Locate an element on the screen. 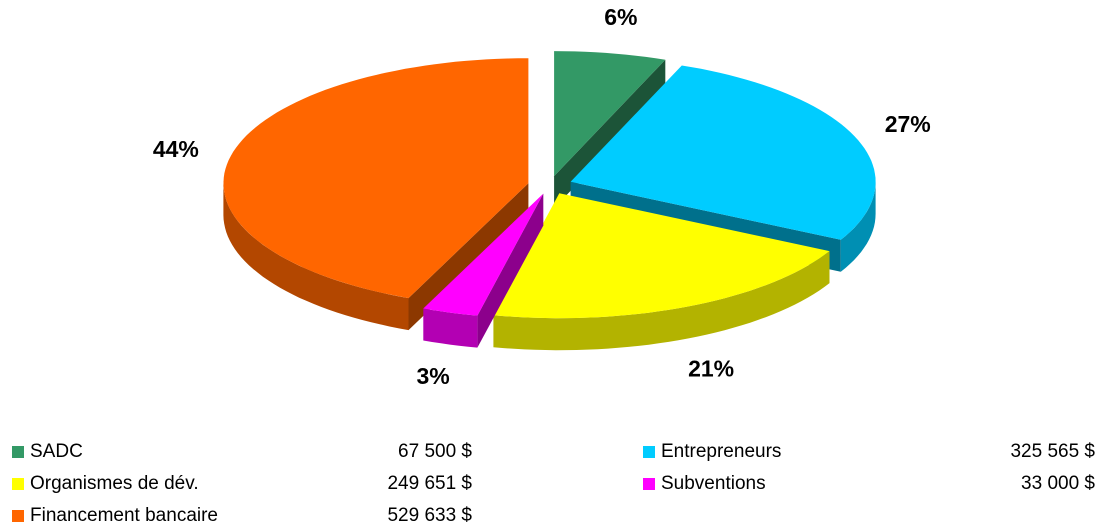 This screenshot has height=527, width=1103. legend-amount: 33 000 $ is located at coordinates (1058, 483).